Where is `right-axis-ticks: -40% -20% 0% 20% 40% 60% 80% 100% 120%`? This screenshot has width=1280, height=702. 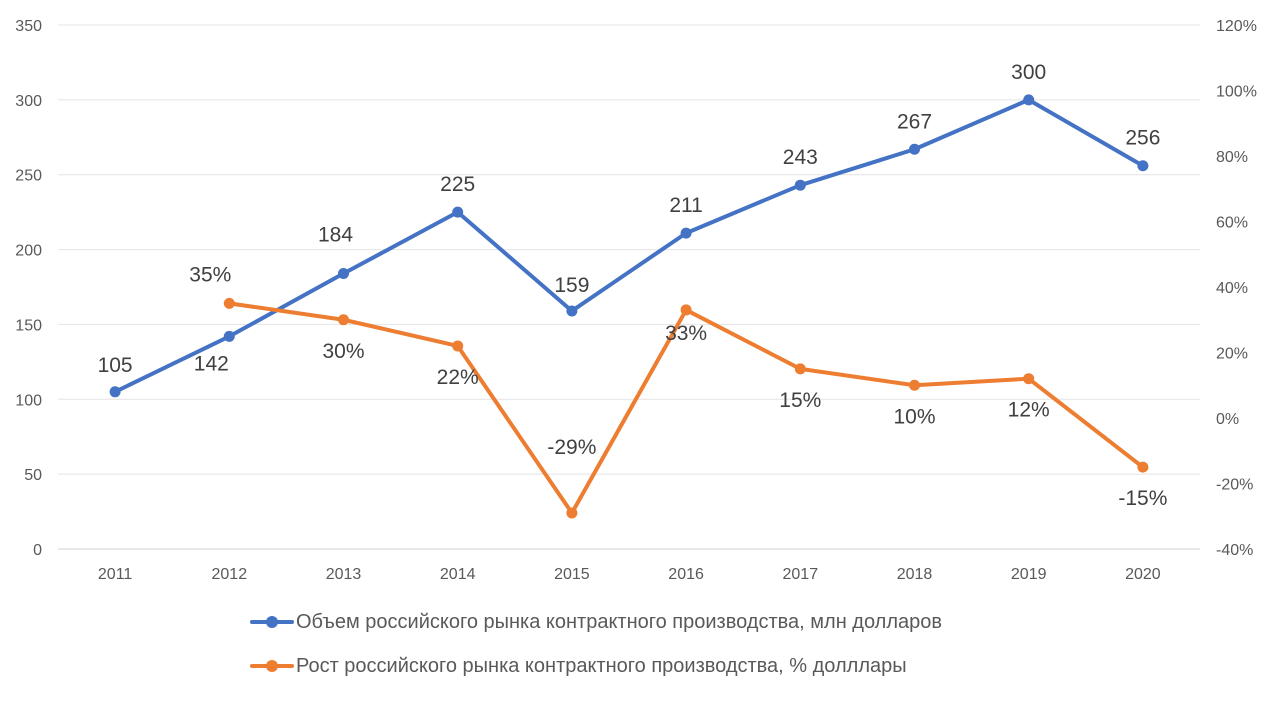
right-axis-ticks: -40% -20% 0% 20% 40% 60% 80% 100% 120% is located at coordinates (1236, 288).